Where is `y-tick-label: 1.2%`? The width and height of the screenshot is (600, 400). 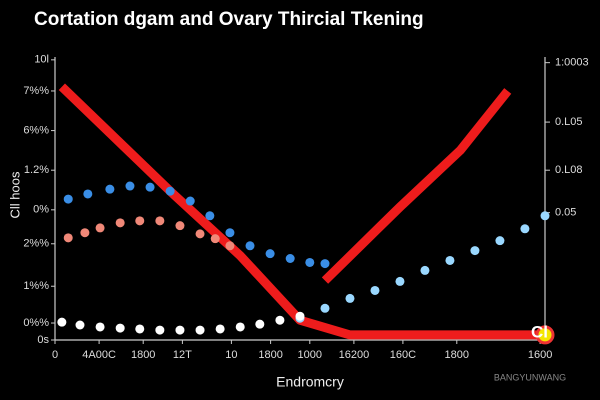
y-tick-label: 1.2% is located at coordinates (36, 170).